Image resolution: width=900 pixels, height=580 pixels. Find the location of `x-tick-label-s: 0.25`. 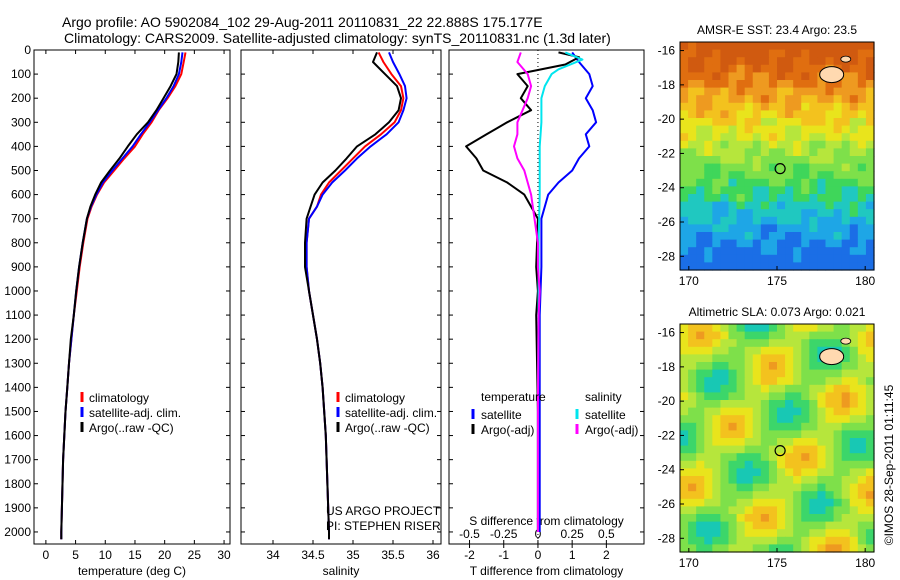

x-tick-label-s: 0.25 is located at coordinates (572, 534).